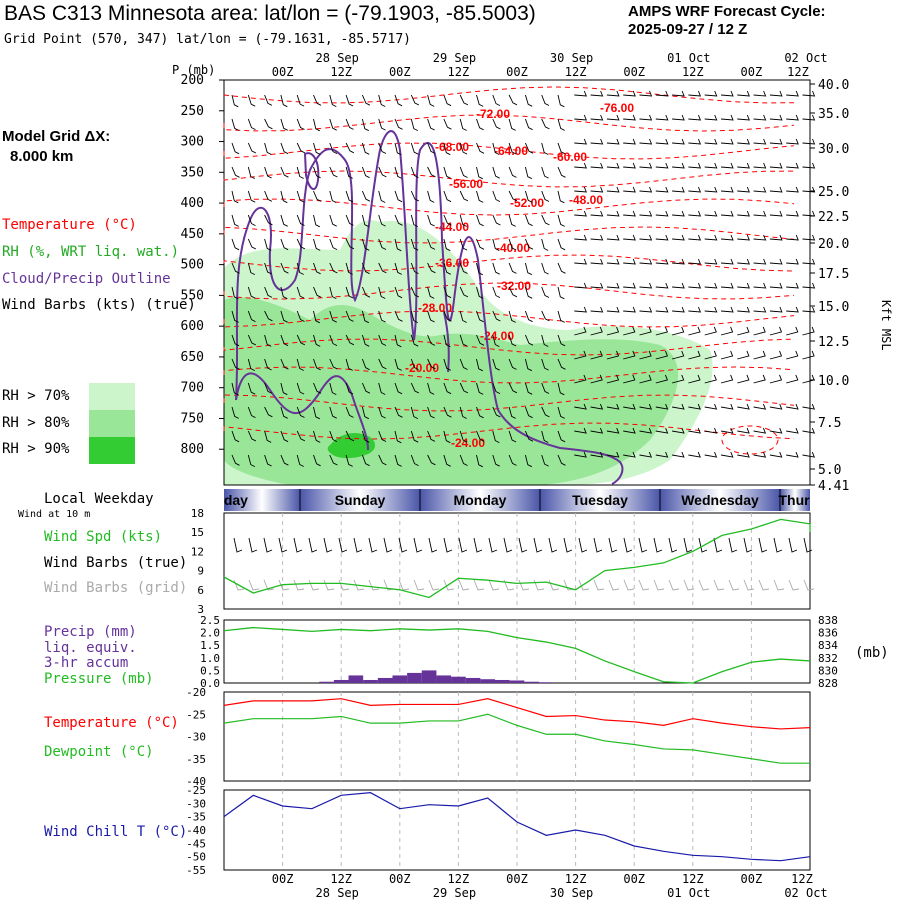 The height and width of the screenshot is (900, 900). Describe the element at coordinates (693, 72) in the screenshot. I see `top-hour-tick: 12Z` at that location.